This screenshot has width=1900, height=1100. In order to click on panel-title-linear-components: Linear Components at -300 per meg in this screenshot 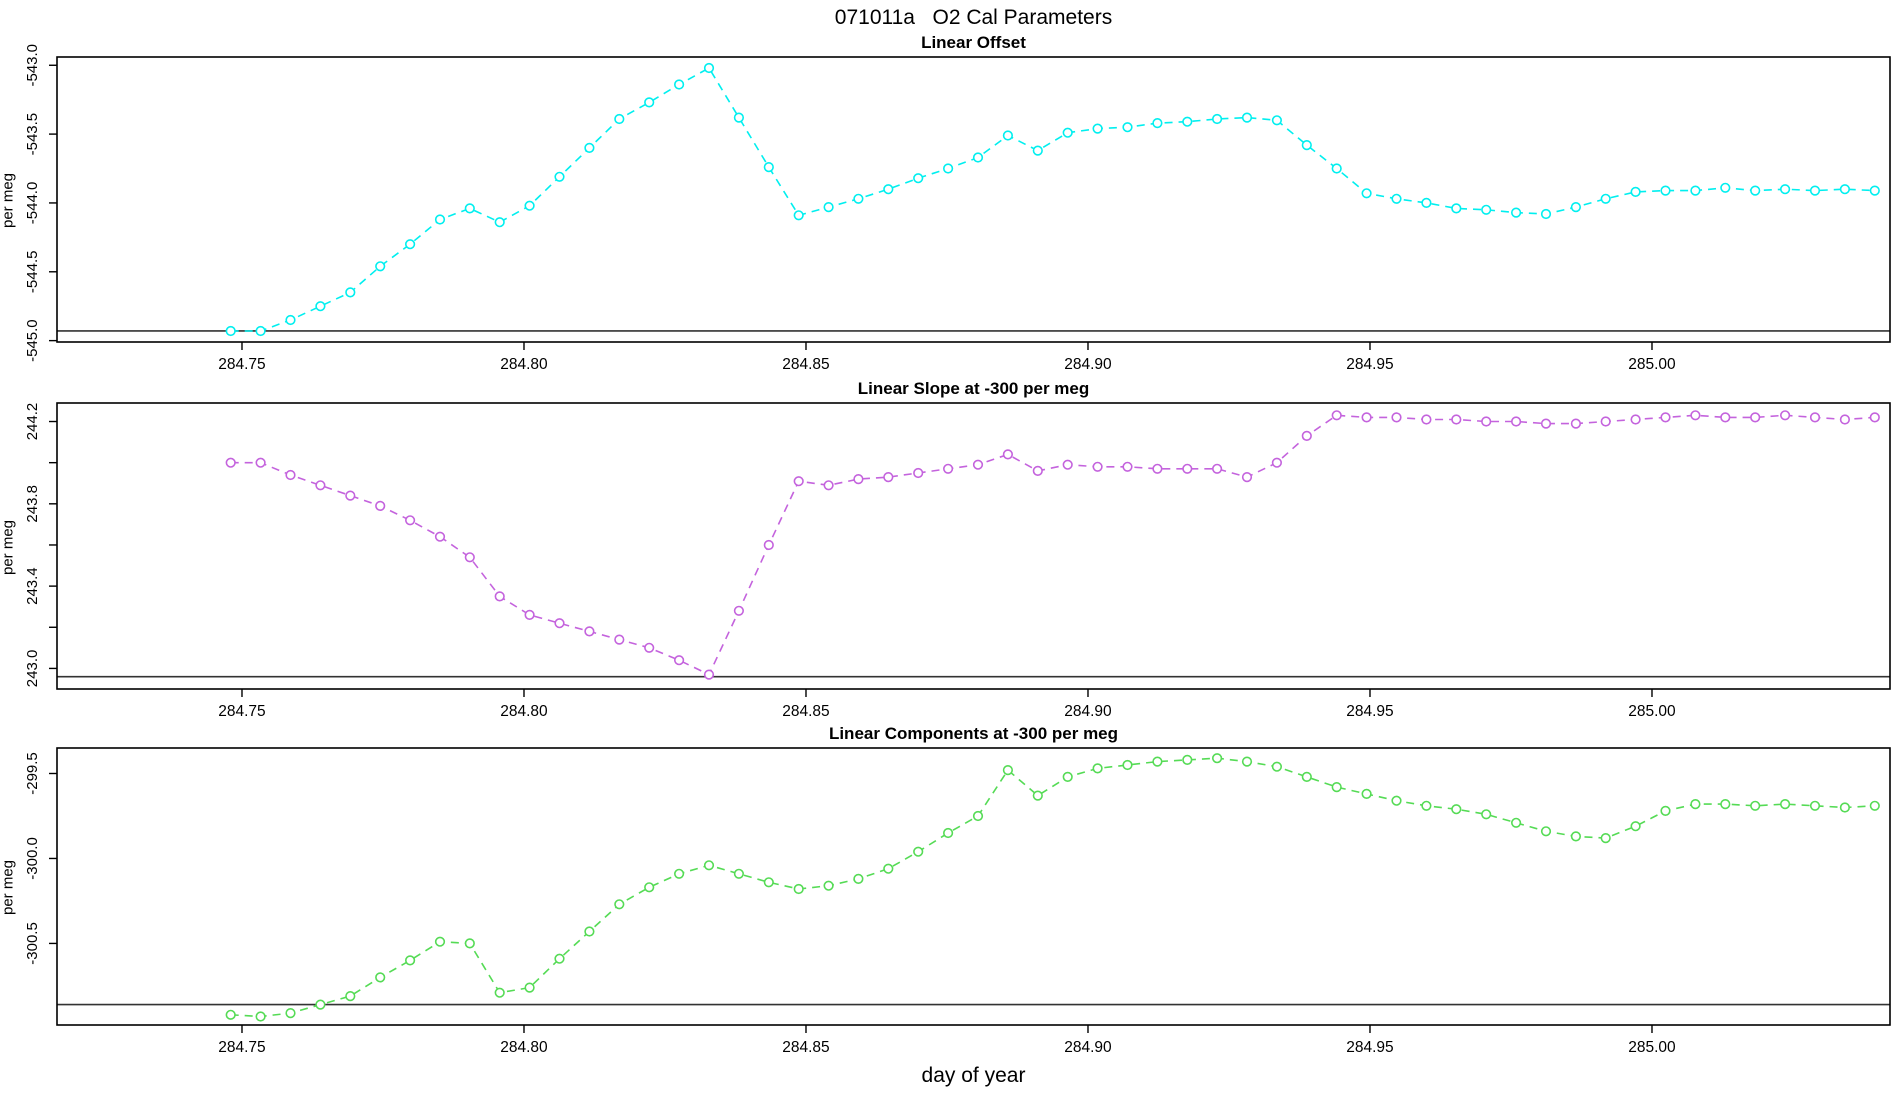, I will do `click(973, 733)`.